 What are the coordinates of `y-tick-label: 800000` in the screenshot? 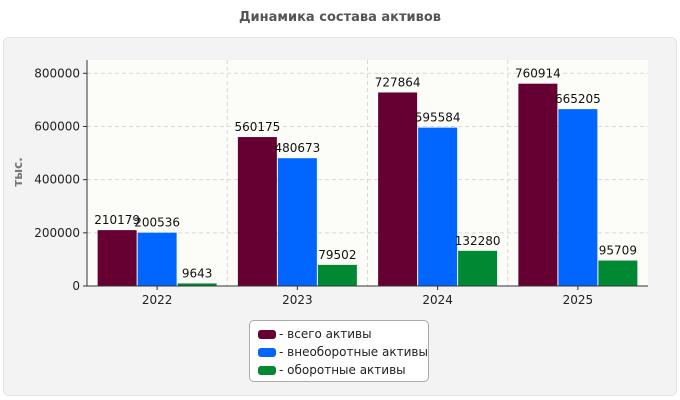 It's located at (57, 73).